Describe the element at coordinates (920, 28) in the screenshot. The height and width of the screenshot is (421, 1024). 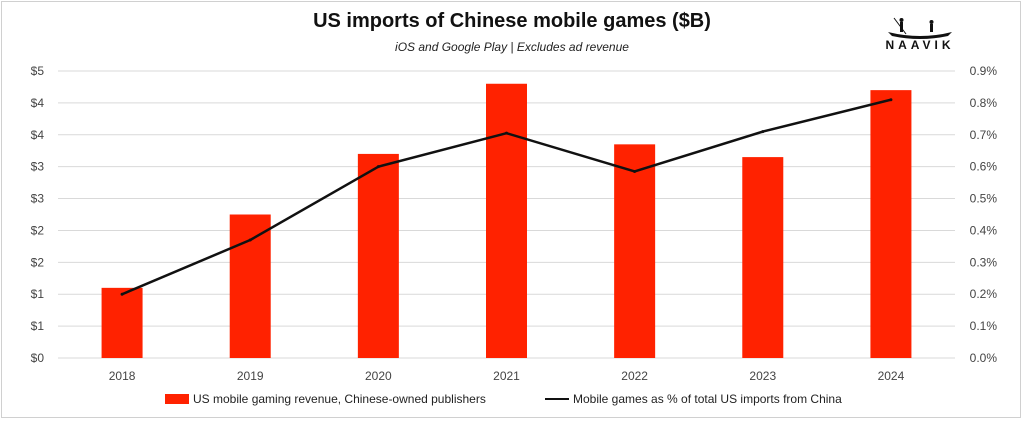
I see `naavik-logo-icon` at that location.